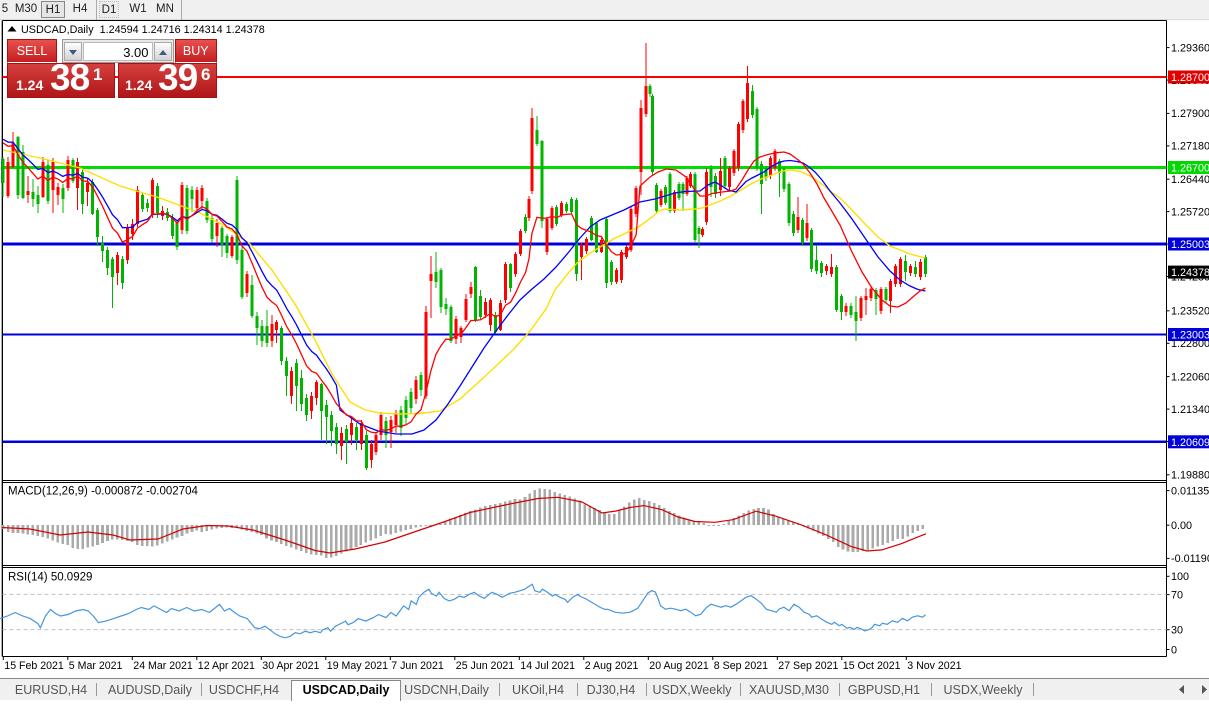 The width and height of the screenshot is (1209, 704). What do you see at coordinates (1190, 410) in the screenshot?
I see `svg-text: 1.21340` at bounding box center [1190, 410].